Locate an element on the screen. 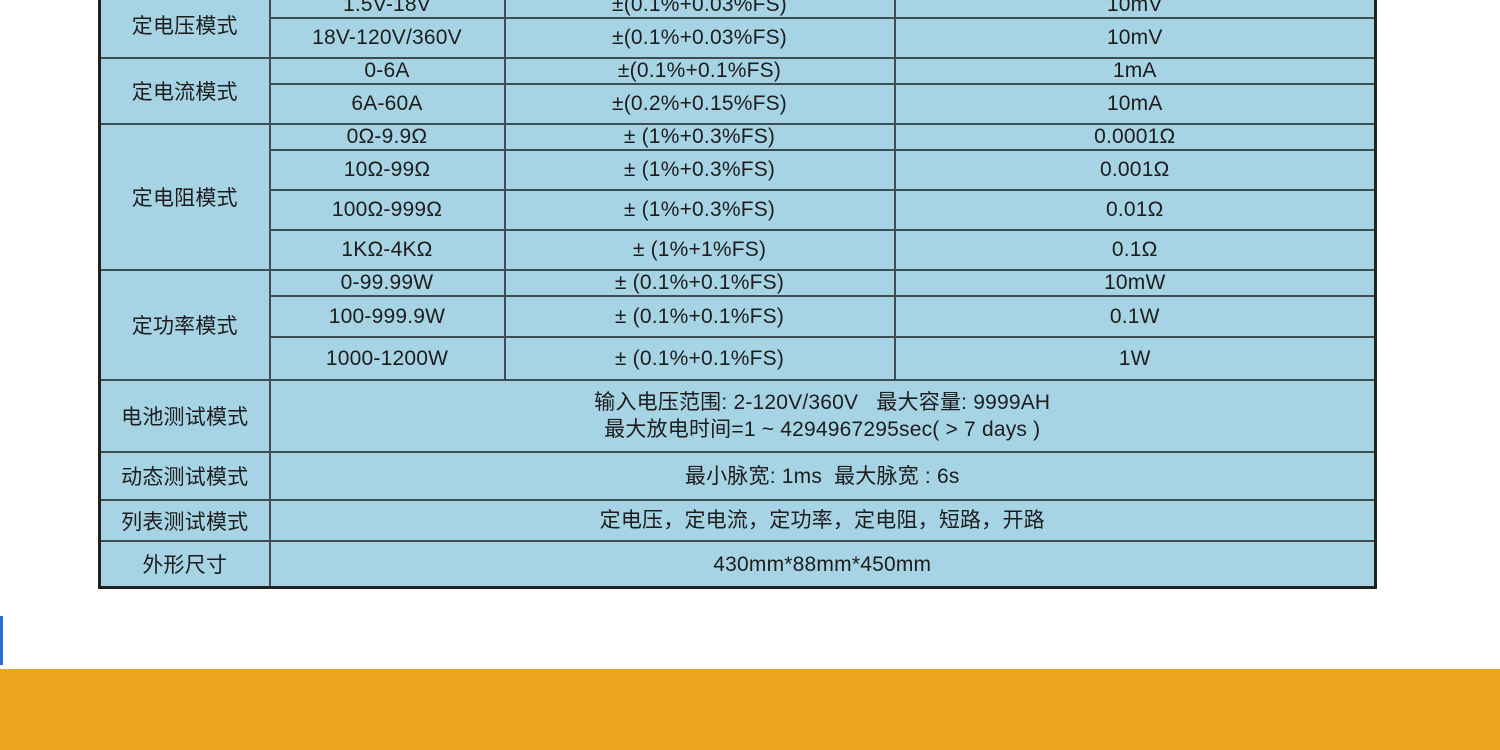 This screenshot has height=750, width=1500. range-cell: 100-999.9W is located at coordinates (387, 316).